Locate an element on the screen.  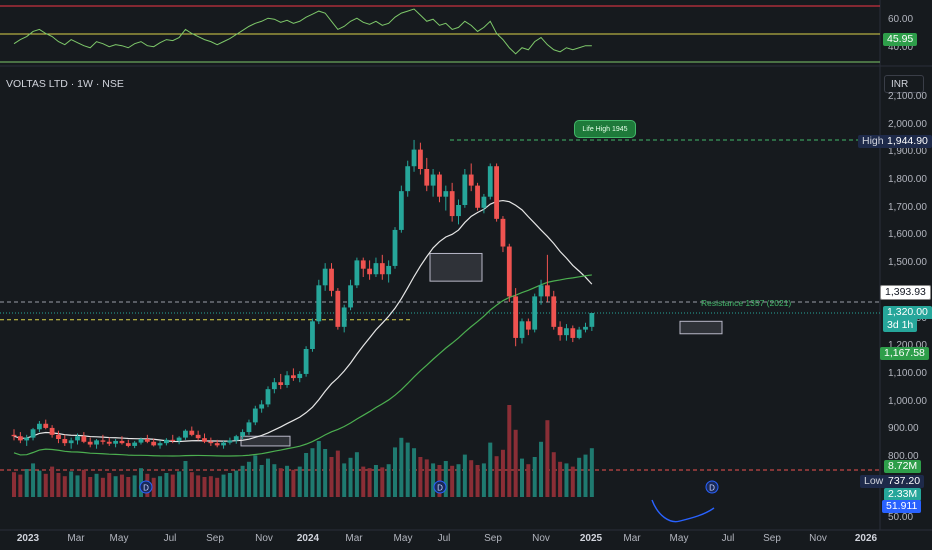
time-axis-label: 2024 is located at coordinates (308, 538).